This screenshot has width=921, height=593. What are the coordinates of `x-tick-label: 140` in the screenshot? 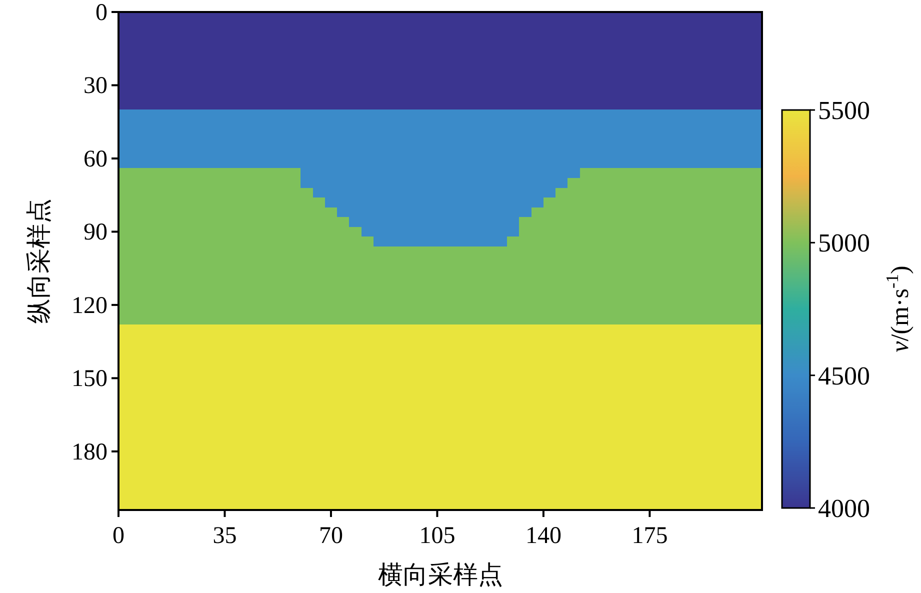 It's located at (543, 536).